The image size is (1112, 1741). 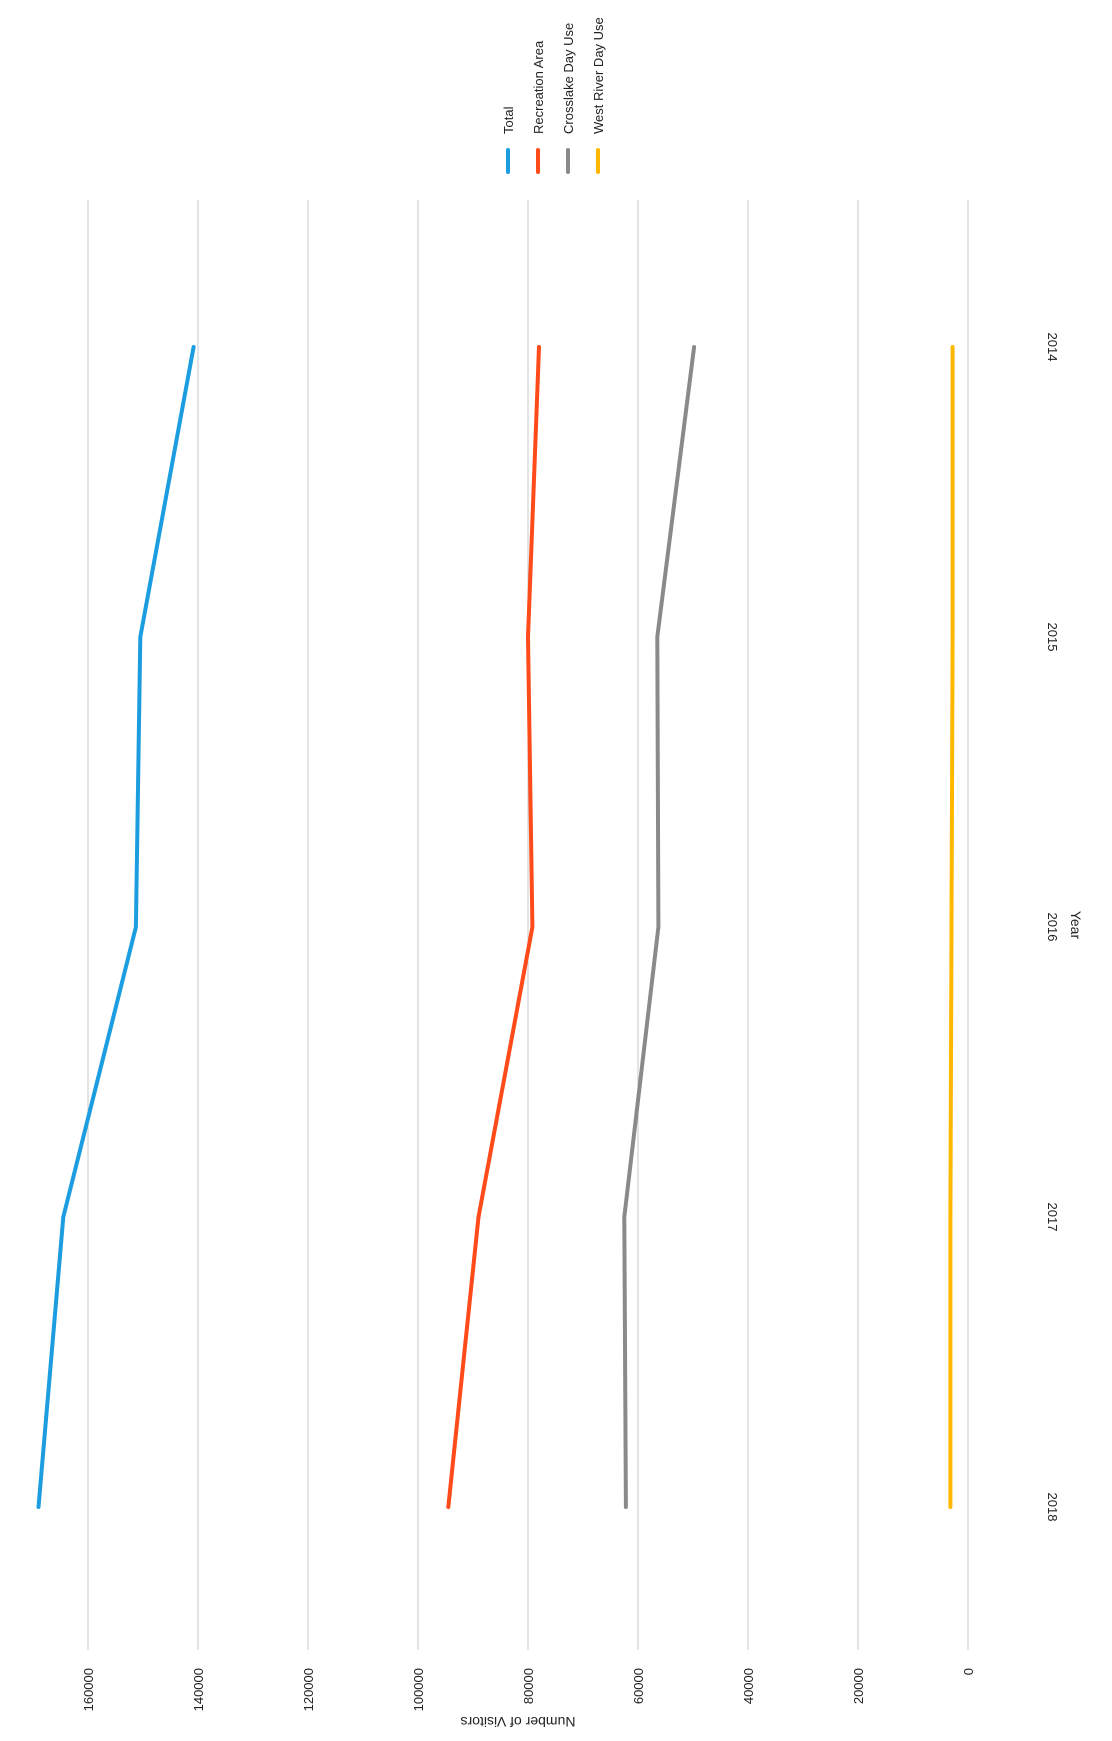 What do you see at coordinates (1052, 637) in the screenshot?
I see `x-tick-label: 2015` at bounding box center [1052, 637].